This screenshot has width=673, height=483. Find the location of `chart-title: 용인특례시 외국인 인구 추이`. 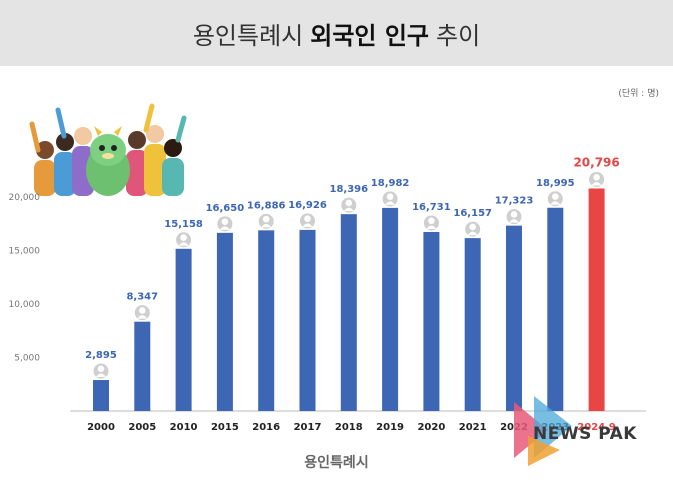

chart-title: 용인특례시 외국인 인구 추이 is located at coordinates (336, 33).